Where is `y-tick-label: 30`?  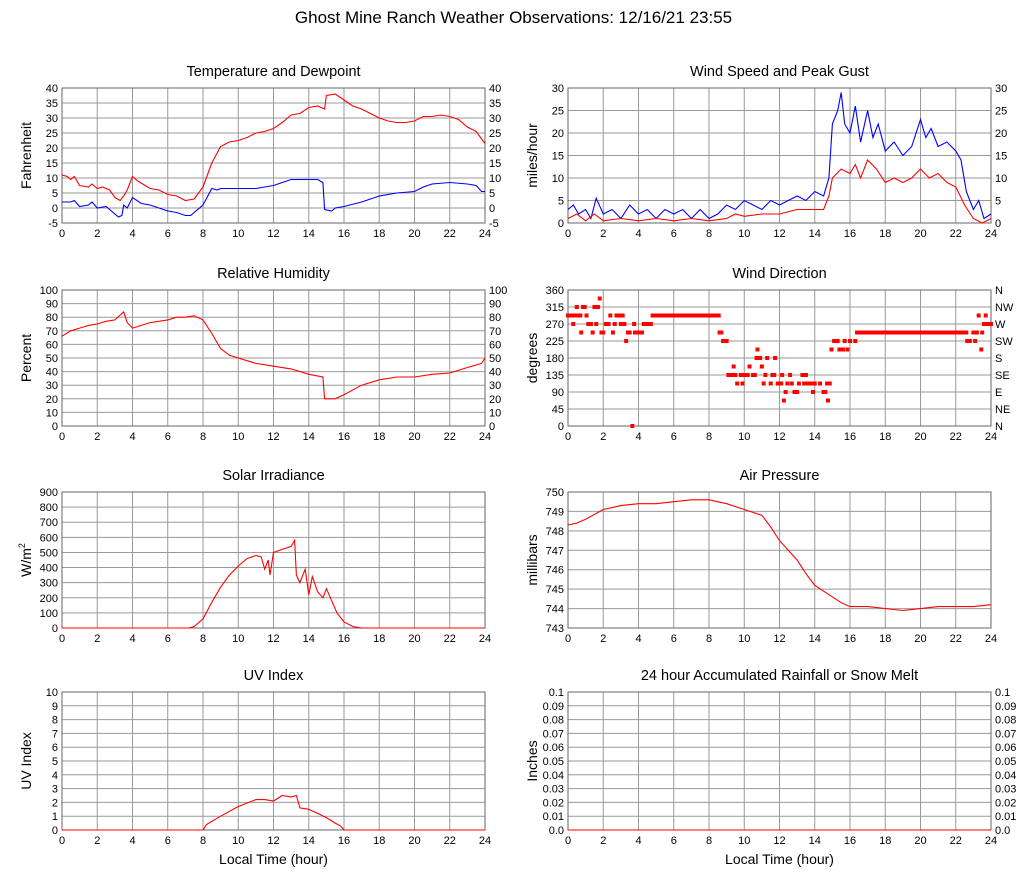
y-tick-label: 30 is located at coordinates (52, 119).